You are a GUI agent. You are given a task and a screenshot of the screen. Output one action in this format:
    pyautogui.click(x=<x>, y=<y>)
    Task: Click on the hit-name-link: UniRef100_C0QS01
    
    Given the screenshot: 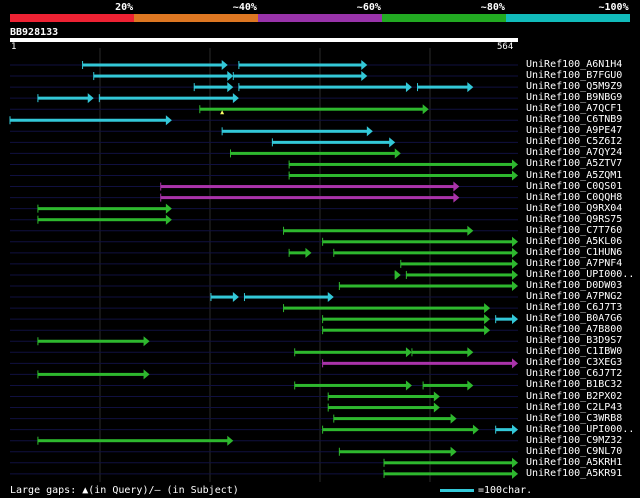 What is the action you would take?
    pyautogui.click(x=574, y=186)
    